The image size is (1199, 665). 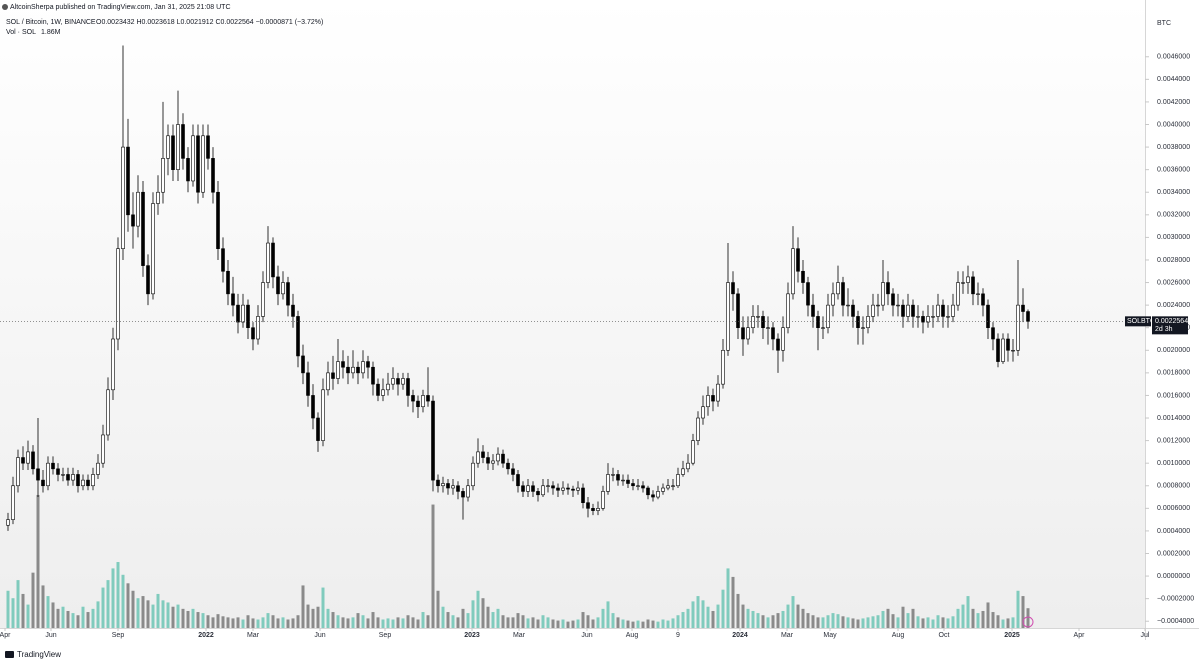 What do you see at coordinates (1173, 373) in the screenshot?
I see `y-tick-label: 0.0018000` at bounding box center [1173, 373].